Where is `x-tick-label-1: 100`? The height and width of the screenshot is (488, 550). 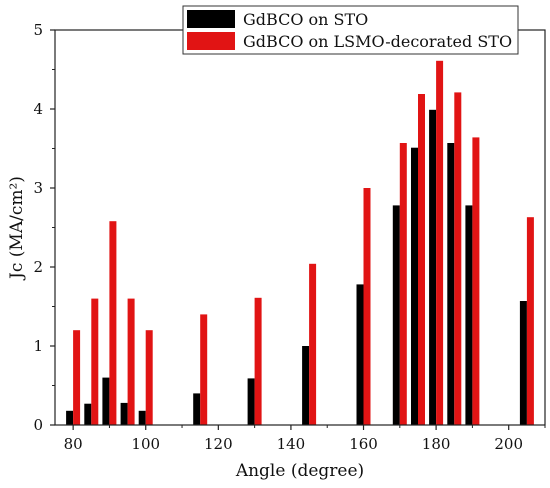
x-tick-label-1: 100 is located at coordinates (145, 444).